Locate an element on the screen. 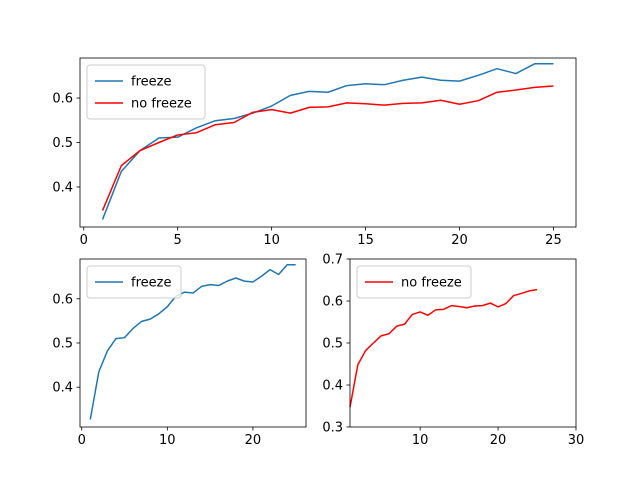  series-line-freeze is located at coordinates (192, 342).